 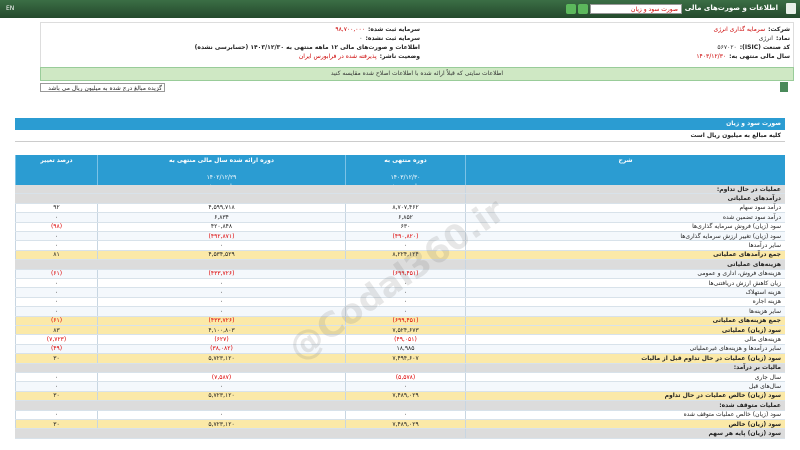 I want to click on table-row: درآمد سود تضمین شده ۶,۸۵۲ ۶,۸۳۴ ۰, so click(x=400, y=218).